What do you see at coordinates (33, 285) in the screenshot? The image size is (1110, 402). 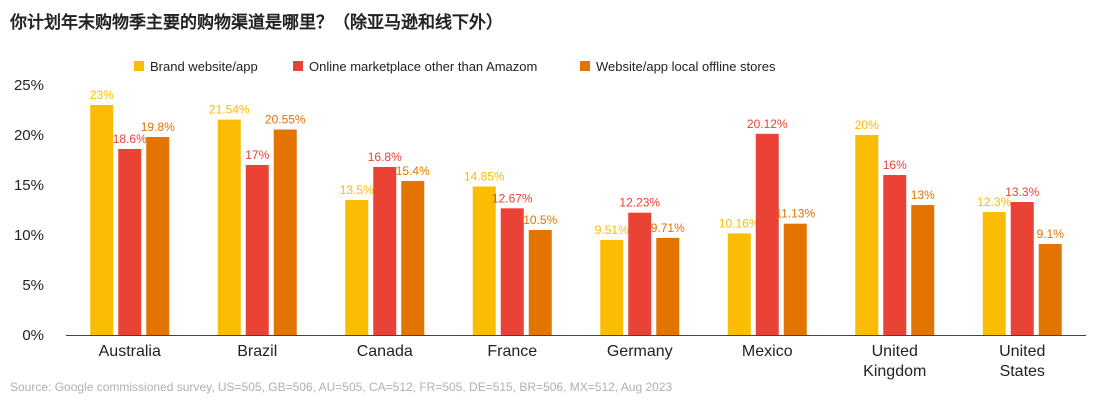 I see `y-tick-label: 5%` at bounding box center [33, 285].